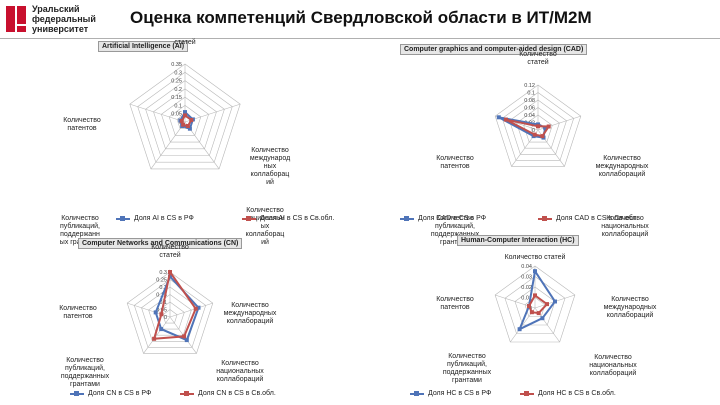 Image resolution: width=720 pixels, height=405 pixels. I want to click on tick-label: 0.03, so click(526, 278).